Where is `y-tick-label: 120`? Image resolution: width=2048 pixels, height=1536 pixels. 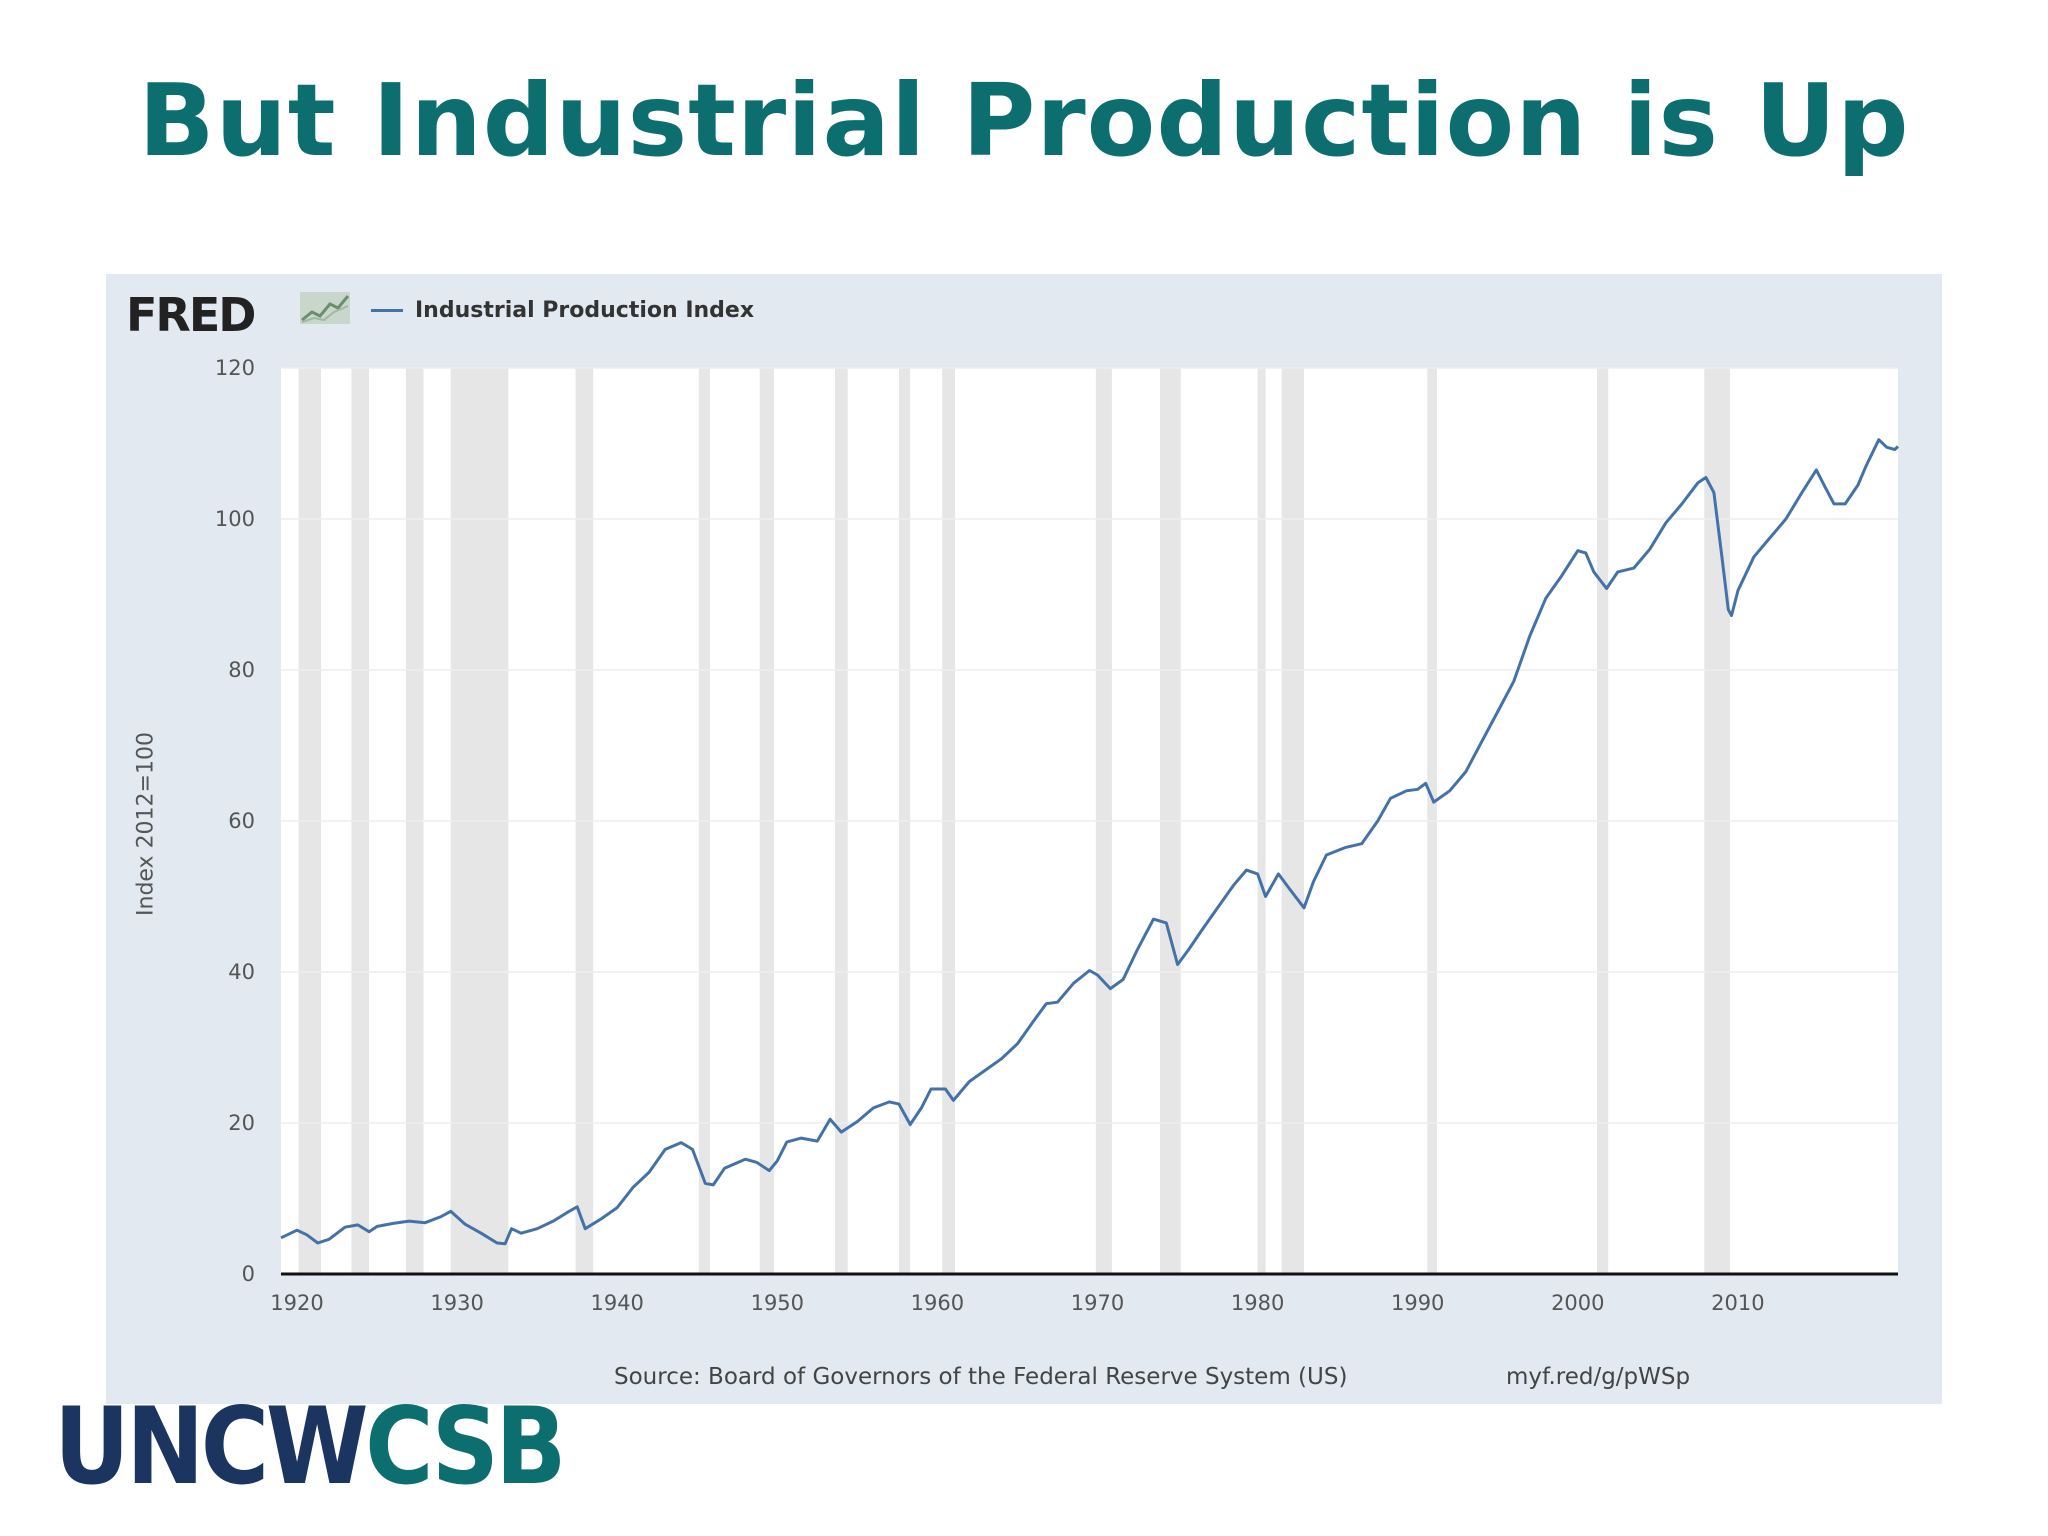 y-tick-label: 120 is located at coordinates (235, 368).